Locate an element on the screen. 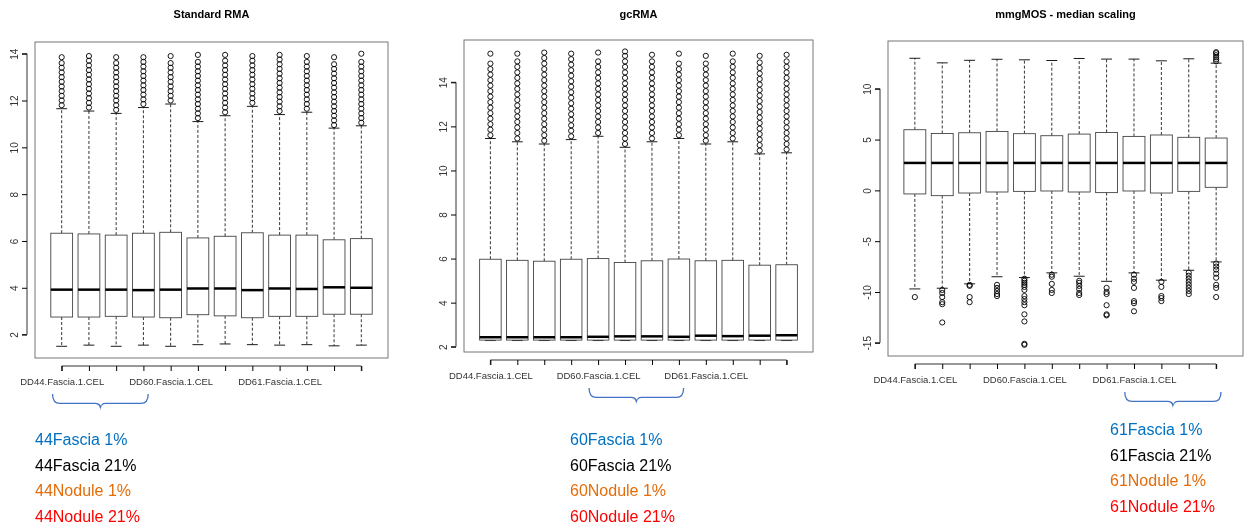 The height and width of the screenshot is (531, 1251). text: 44Nodule 21% is located at coordinates (87, 516).